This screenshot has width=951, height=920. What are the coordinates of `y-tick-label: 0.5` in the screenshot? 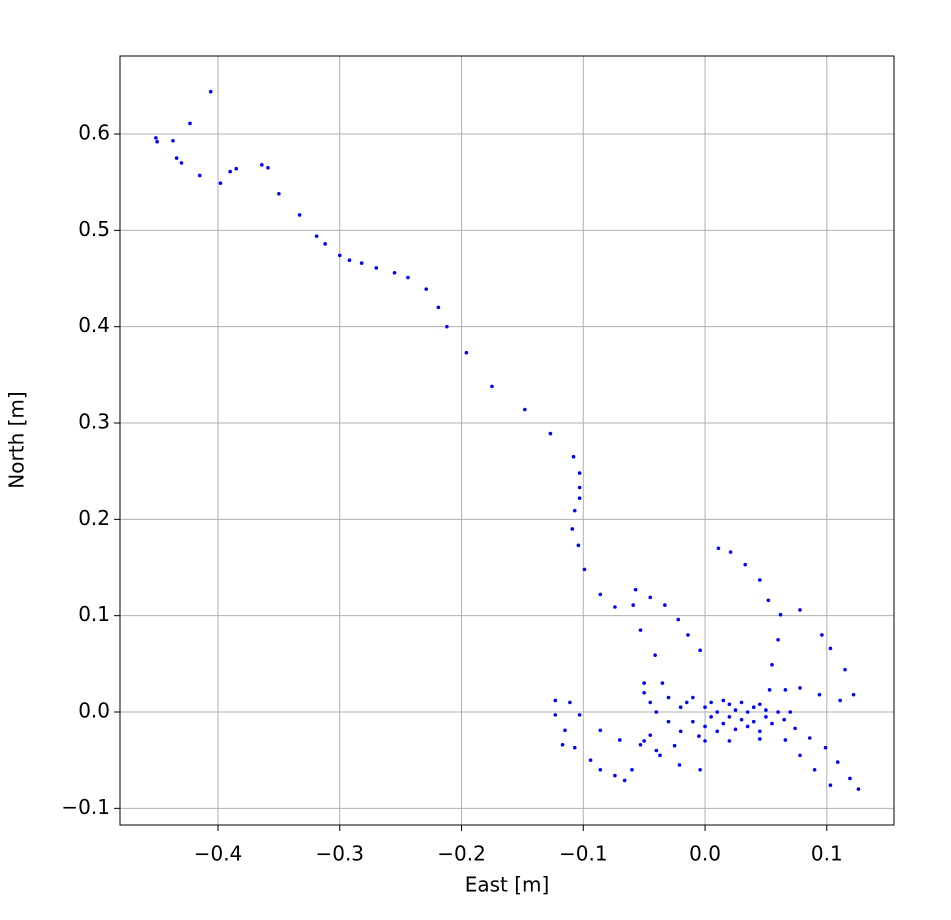 It's located at (94, 229).